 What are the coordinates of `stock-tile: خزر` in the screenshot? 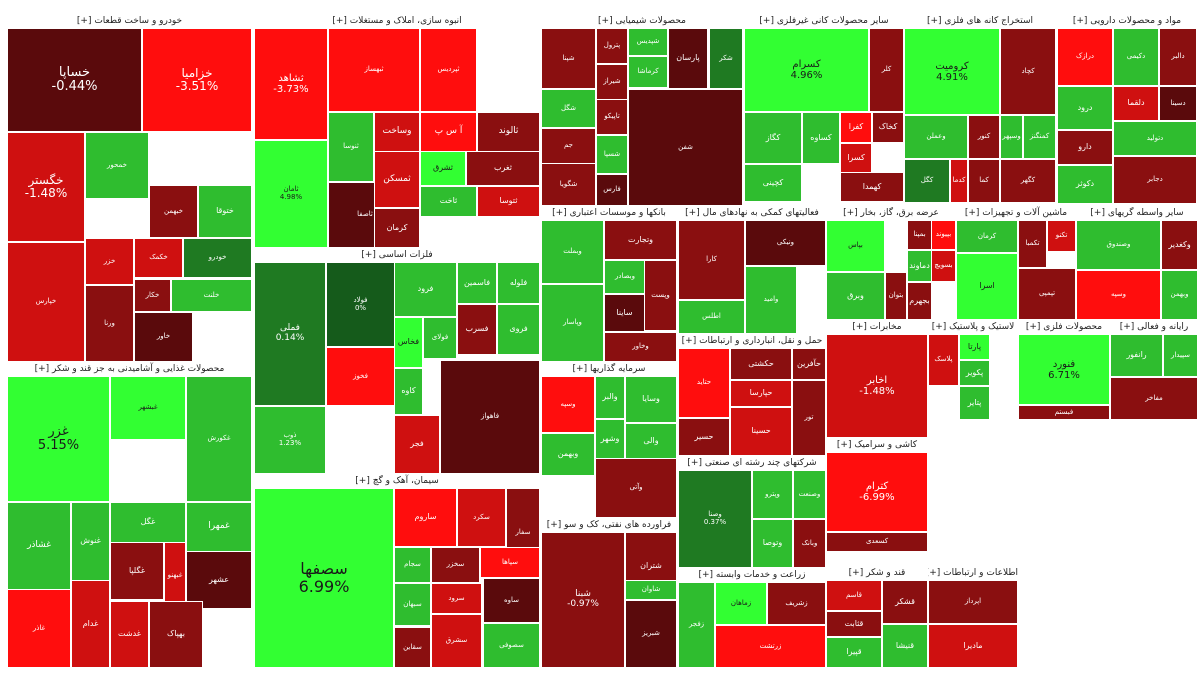 It's located at (109, 261).